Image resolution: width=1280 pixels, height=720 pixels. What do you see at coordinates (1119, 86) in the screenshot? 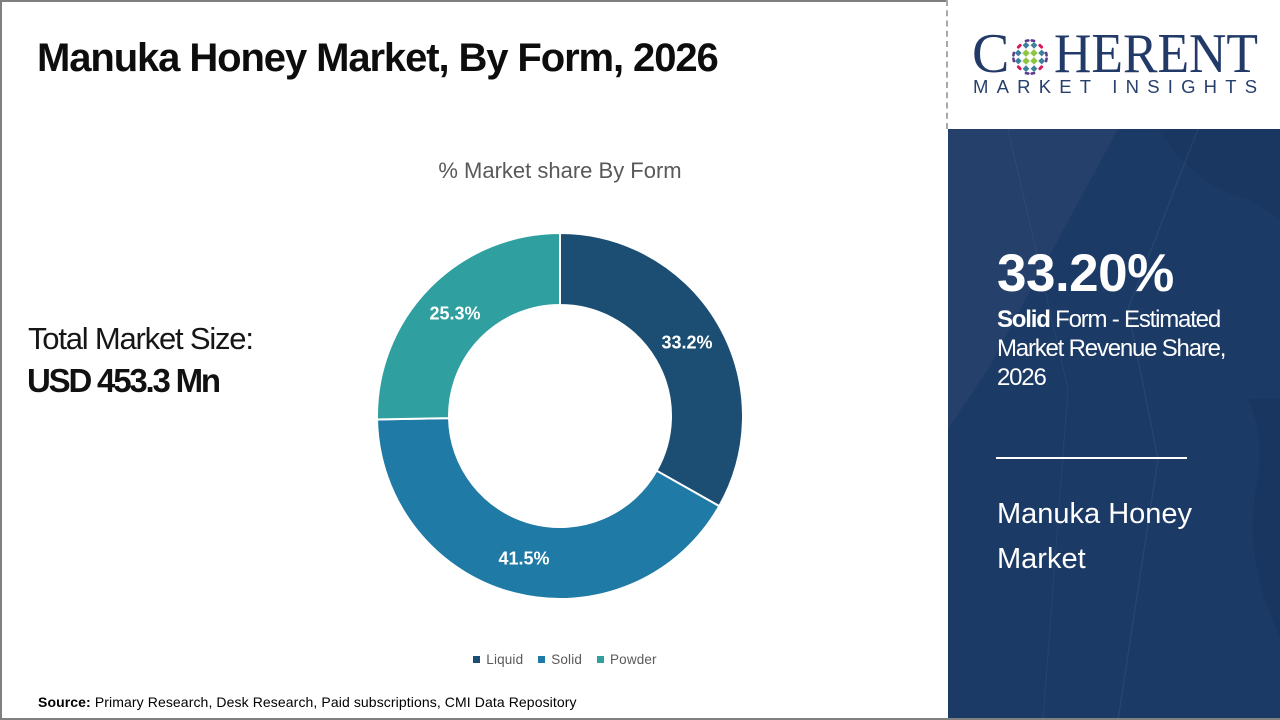
I see `svg-text: MARKET INSIGHTS` at bounding box center [1119, 86].